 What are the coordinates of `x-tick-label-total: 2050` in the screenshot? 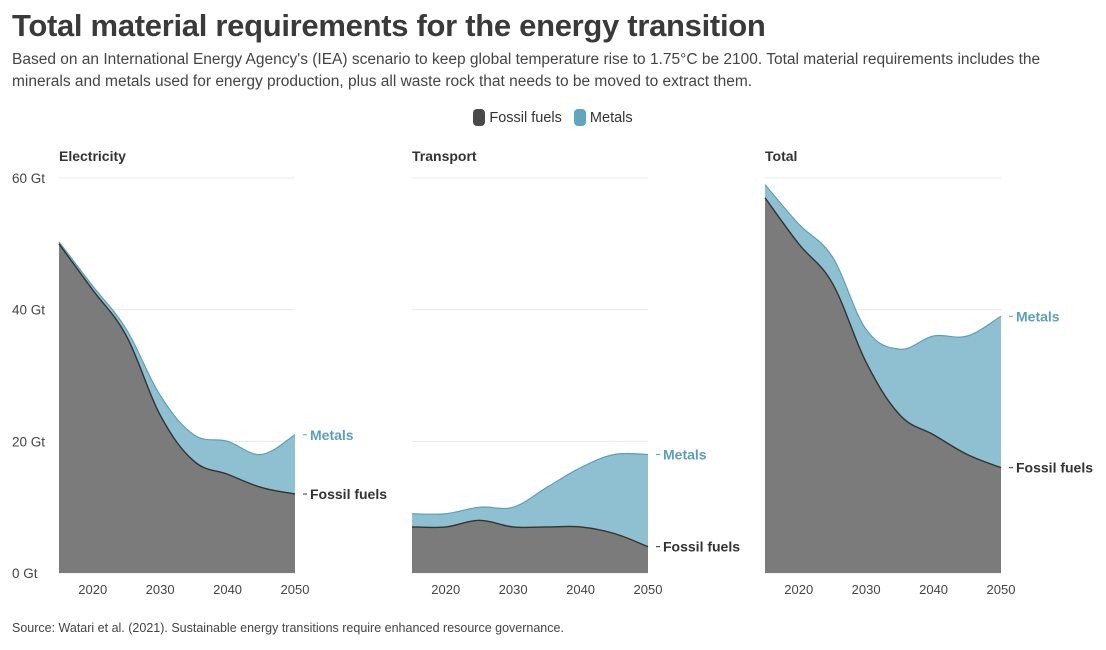 It's located at (1001, 589).